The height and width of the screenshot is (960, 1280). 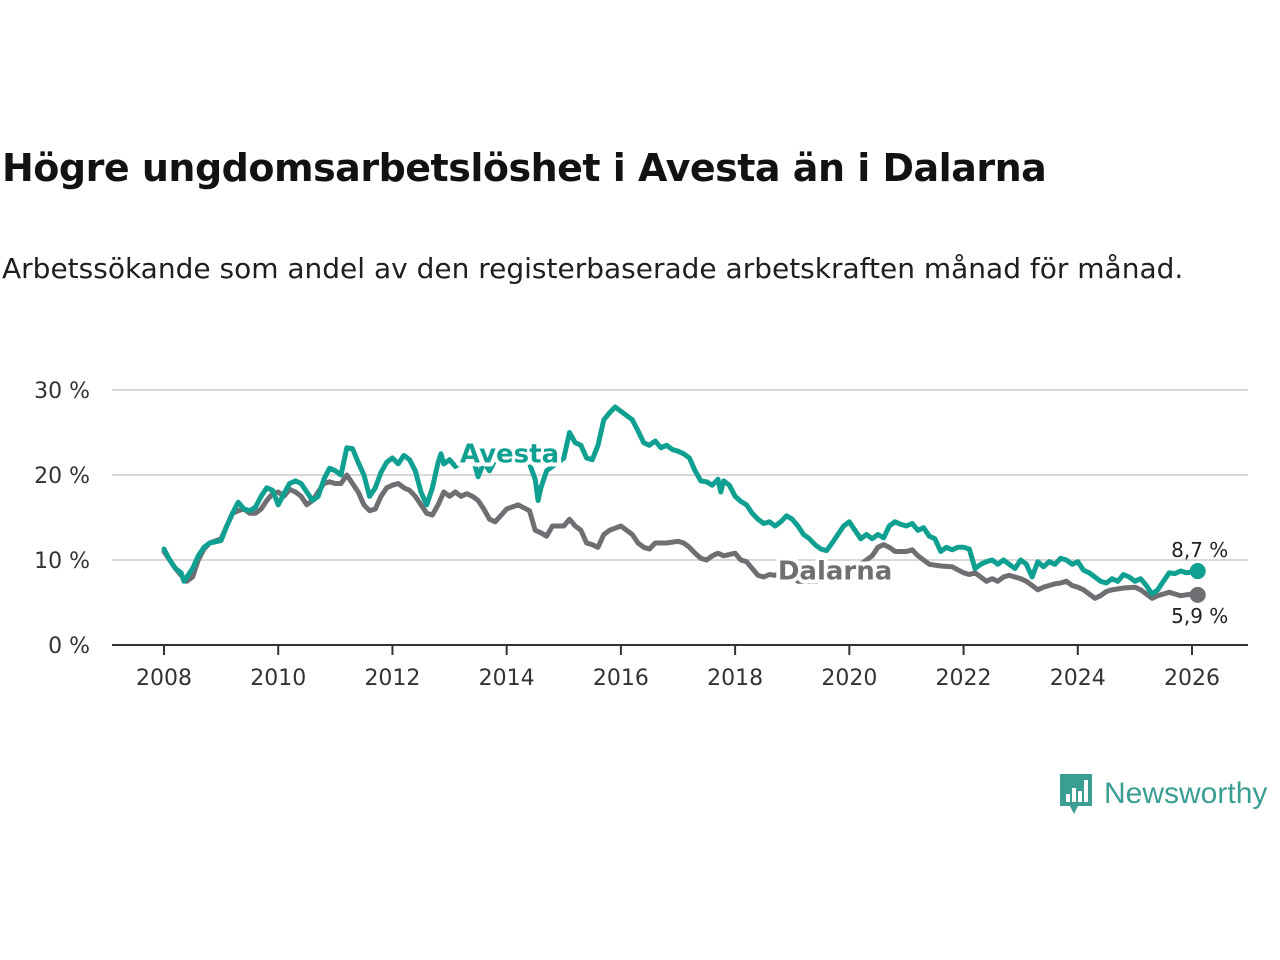 What do you see at coordinates (507, 678) in the screenshot?
I see `x-tick-label: 2014` at bounding box center [507, 678].